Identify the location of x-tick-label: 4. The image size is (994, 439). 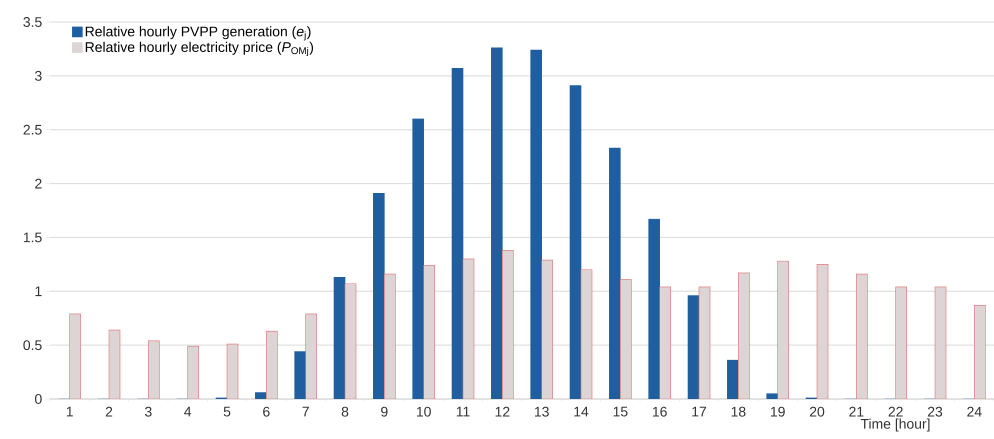
(188, 411).